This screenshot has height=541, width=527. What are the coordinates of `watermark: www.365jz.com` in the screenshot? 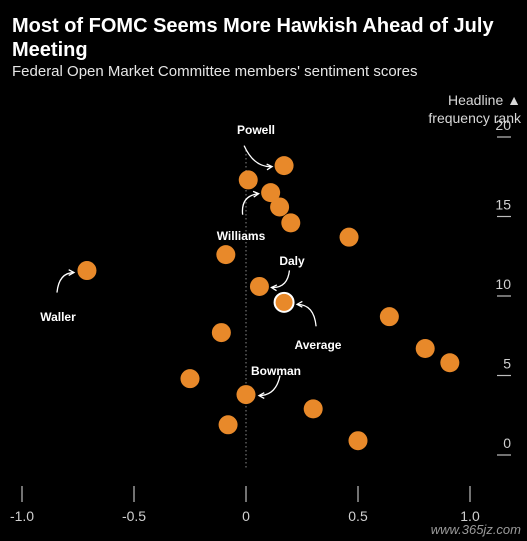 It's located at (475, 529).